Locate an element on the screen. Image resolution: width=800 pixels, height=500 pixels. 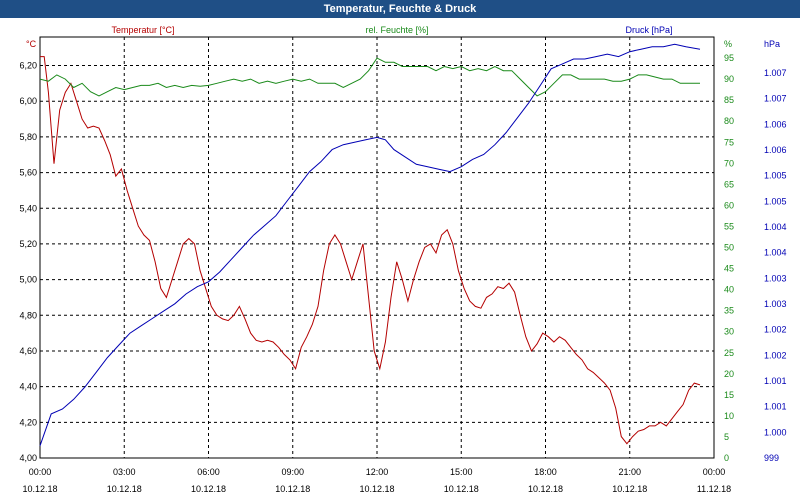
right-axis-humidity-tick: % is located at coordinates (728, 44).